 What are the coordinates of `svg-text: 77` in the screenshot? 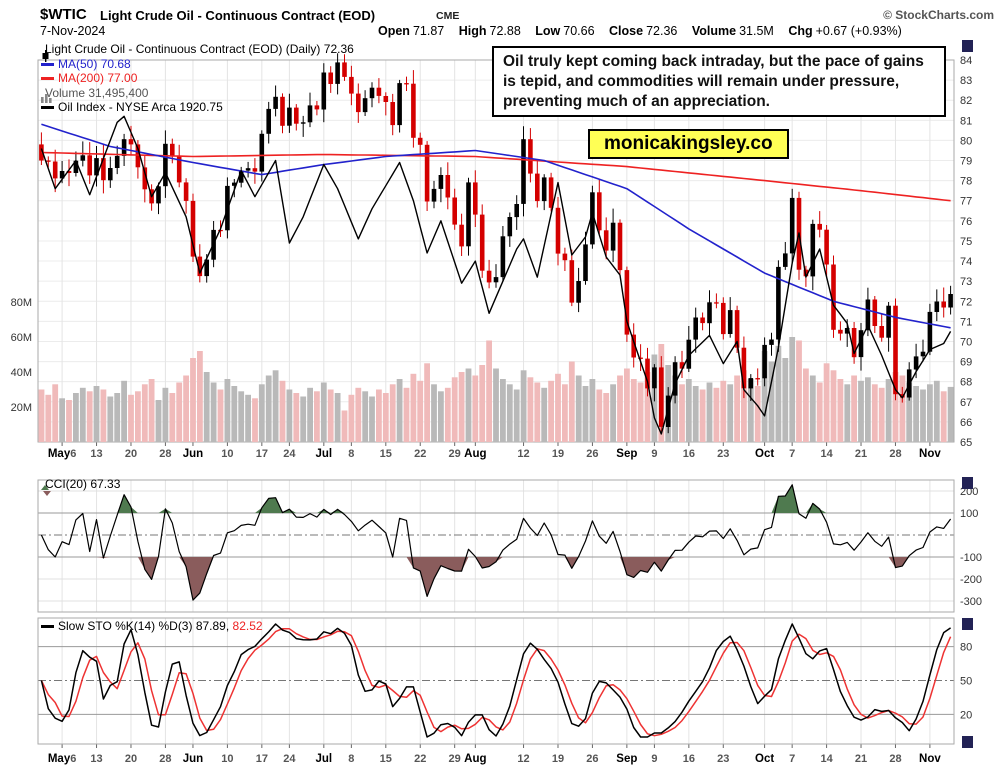 It's located at (966, 202).